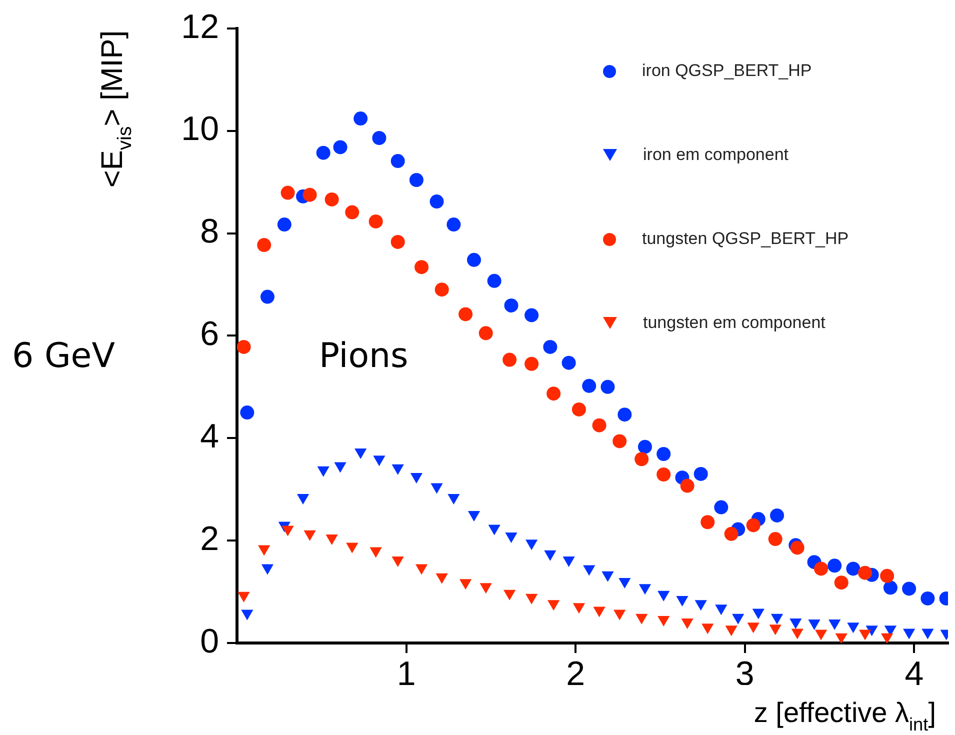 Image resolution: width=955 pixels, height=735 pixels. Describe the element at coordinates (727, 71) in the screenshot. I see `legend-label: iron QGSP_BERT_HP` at that location.